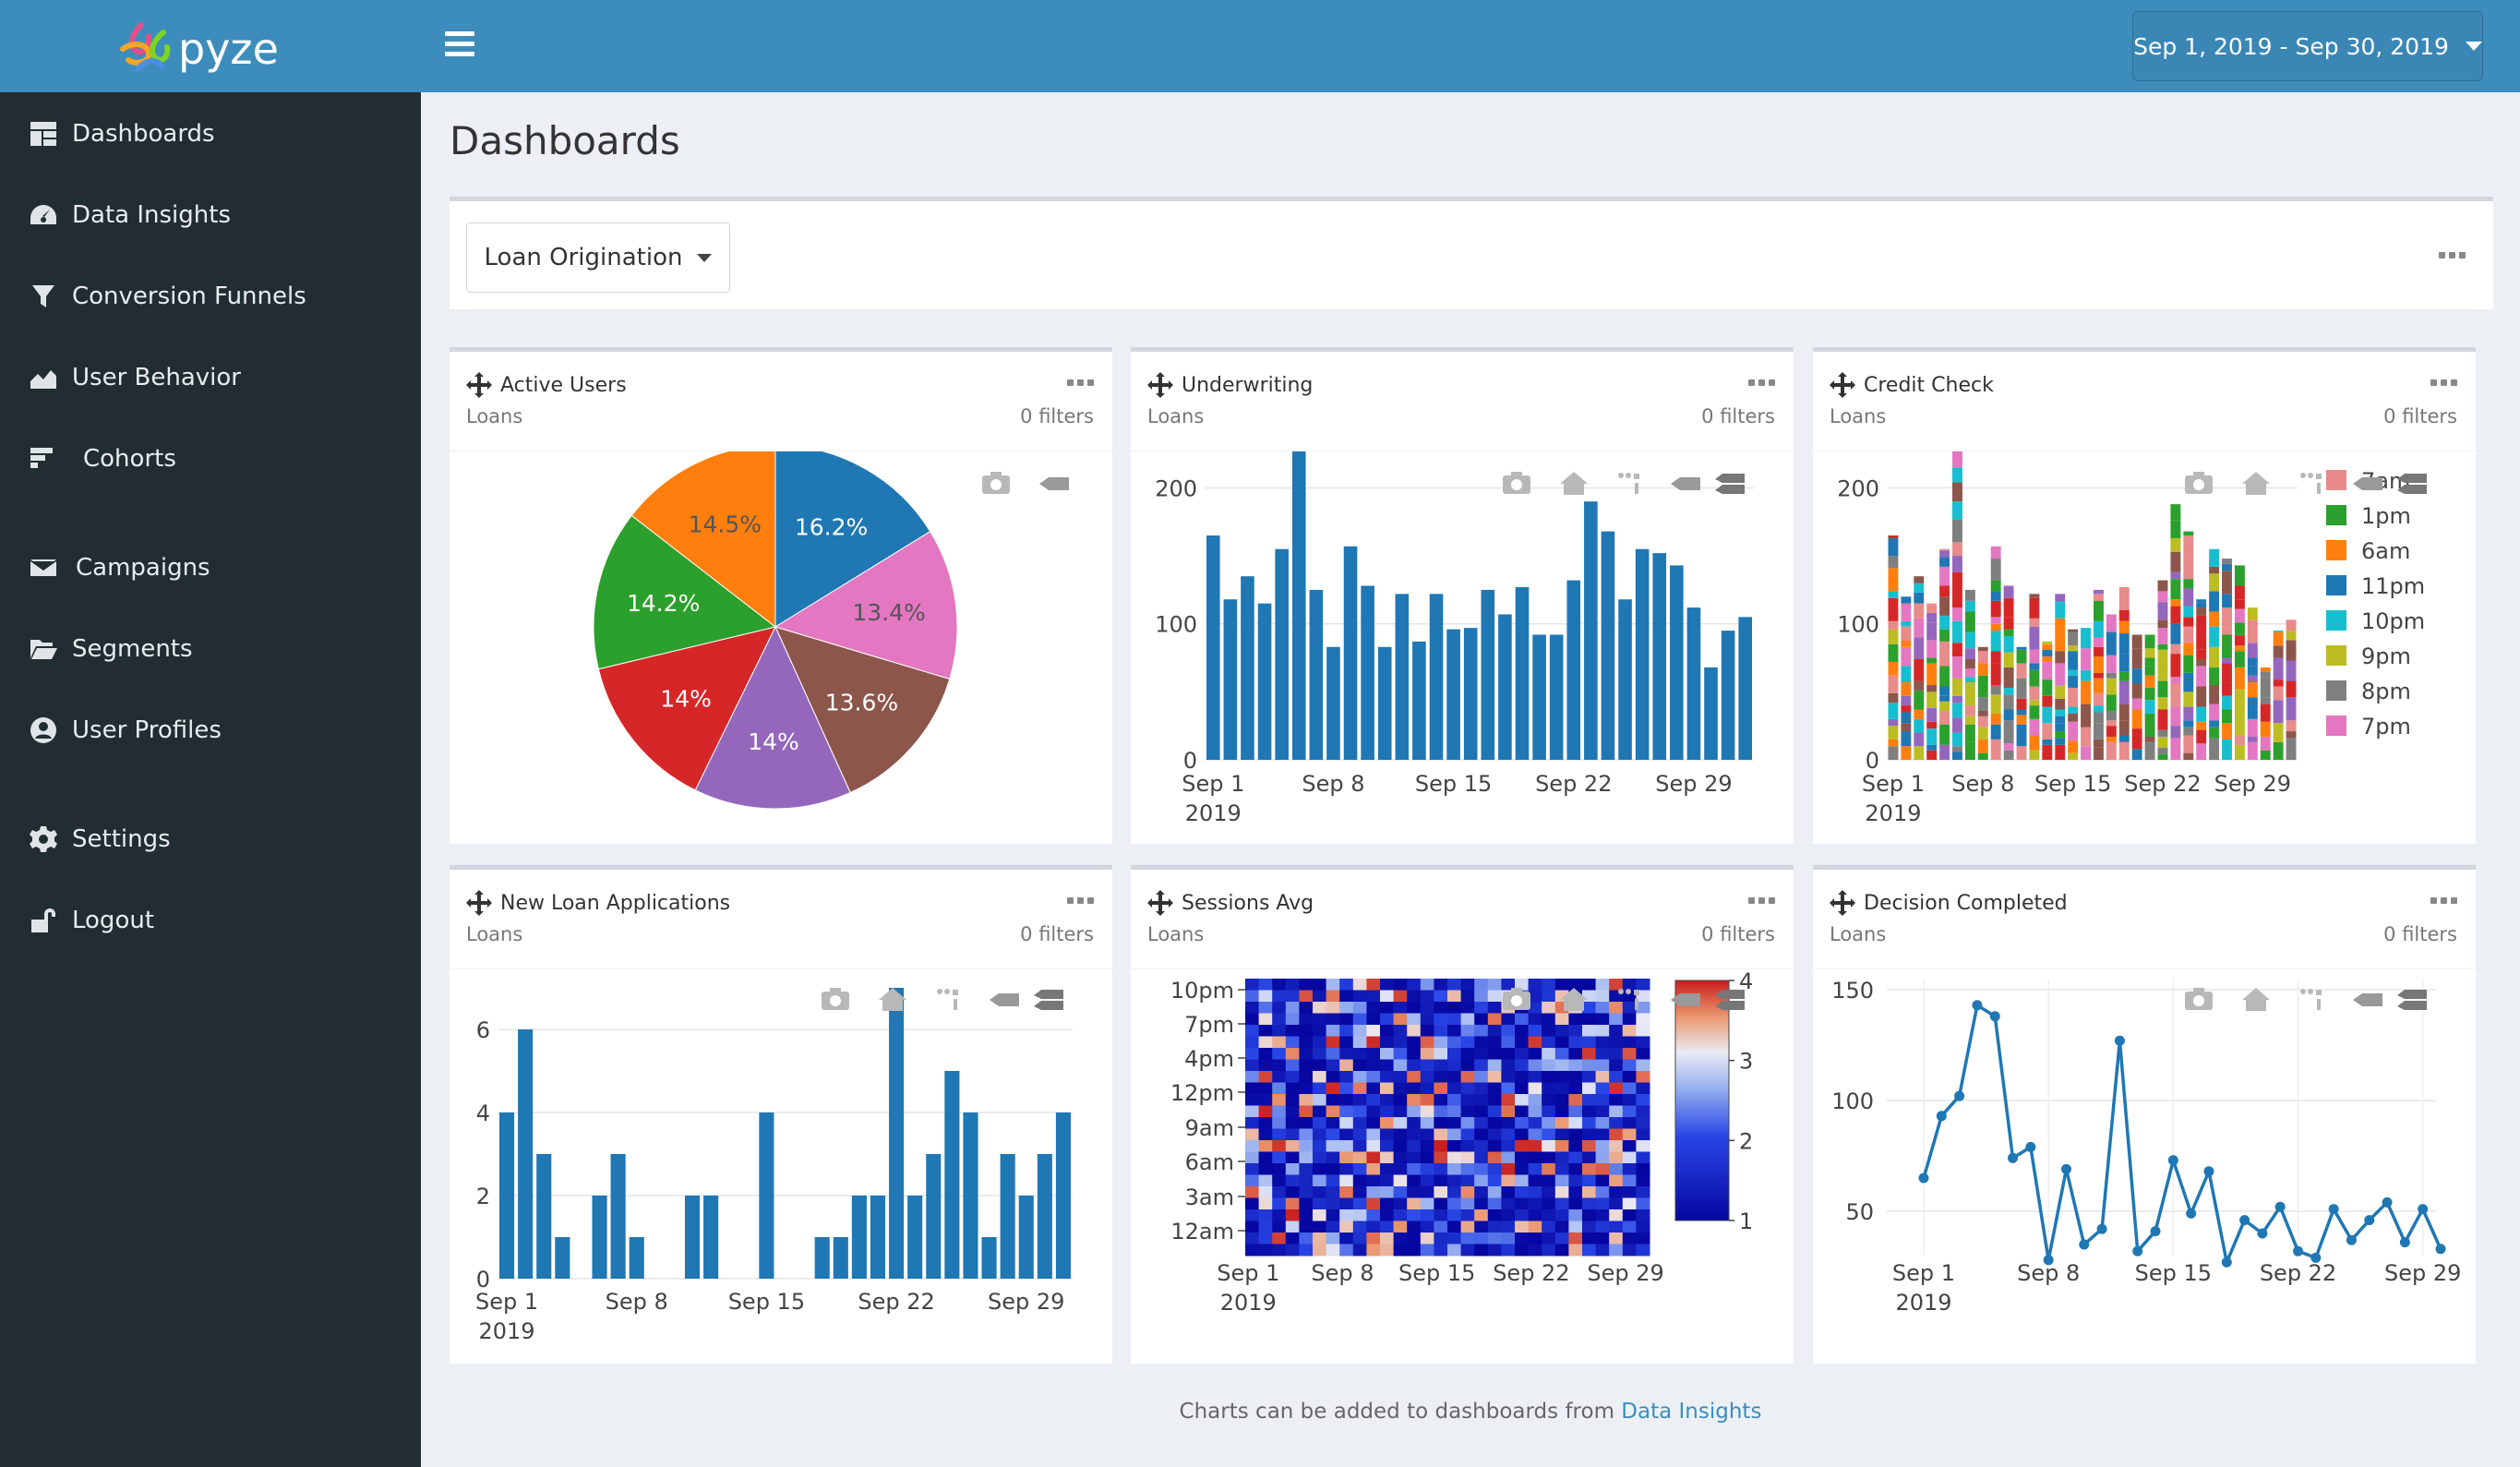  What do you see at coordinates (1691, 1412) in the screenshot?
I see `data-insights-link: Data Insights` at bounding box center [1691, 1412].